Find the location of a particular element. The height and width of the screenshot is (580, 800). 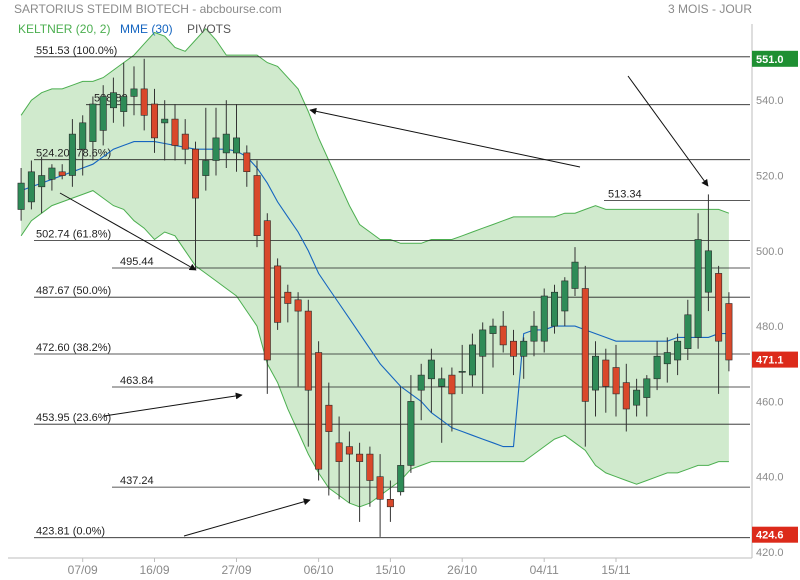

legend-keltner: KELTNER (20, 2) is located at coordinates (64, 29).